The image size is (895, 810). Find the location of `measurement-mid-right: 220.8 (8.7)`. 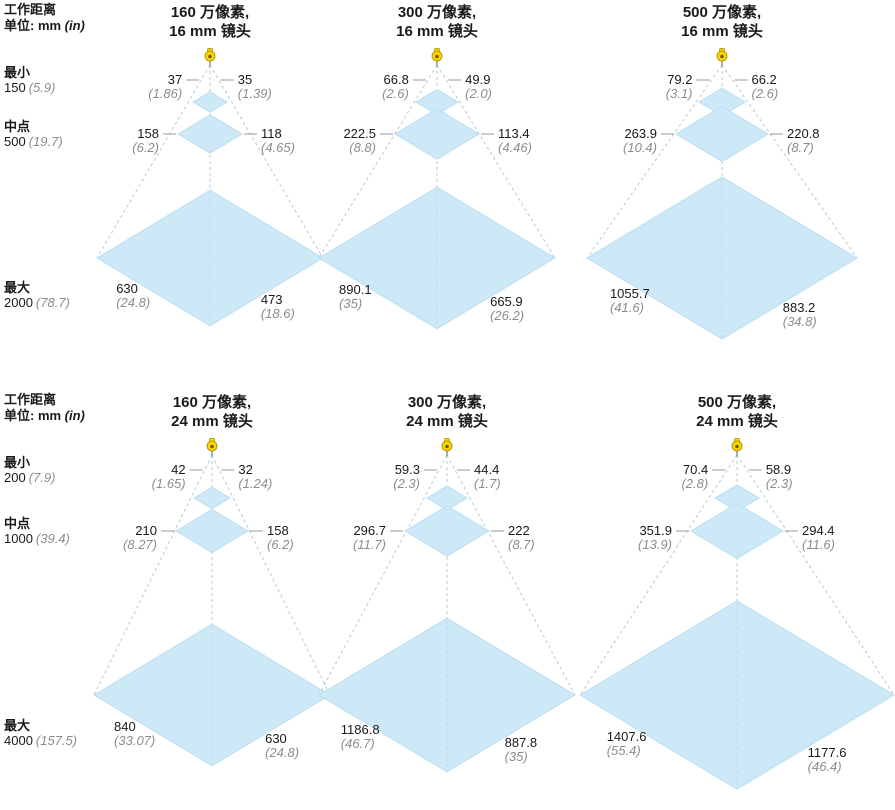

measurement-mid-right: 220.8 (8.7) is located at coordinates (803, 141).